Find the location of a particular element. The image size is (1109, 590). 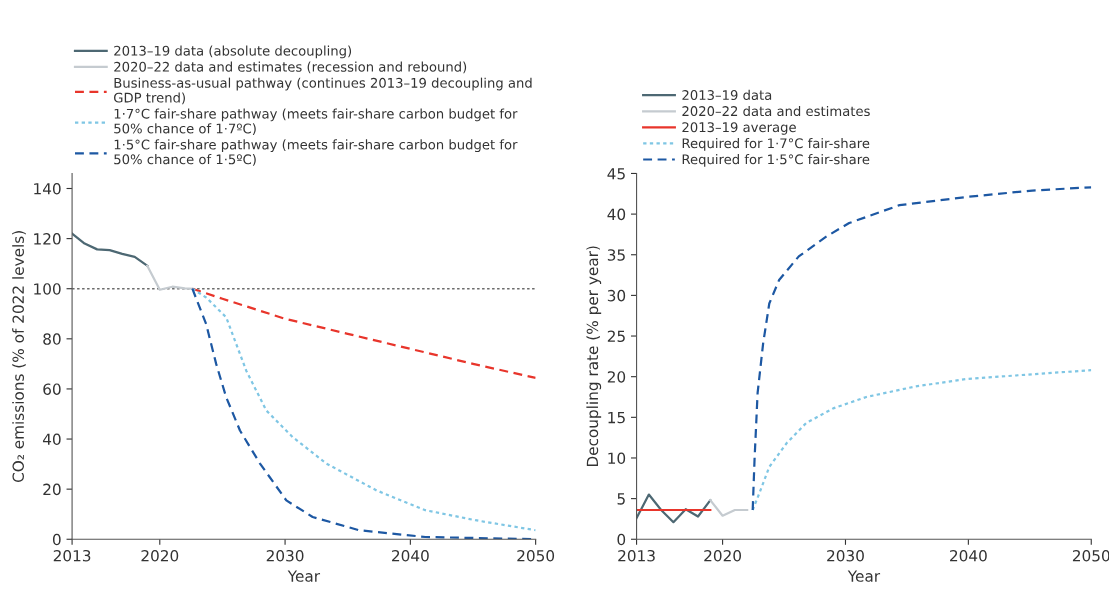

y-tick-label: 100 is located at coordinates (47, 289).